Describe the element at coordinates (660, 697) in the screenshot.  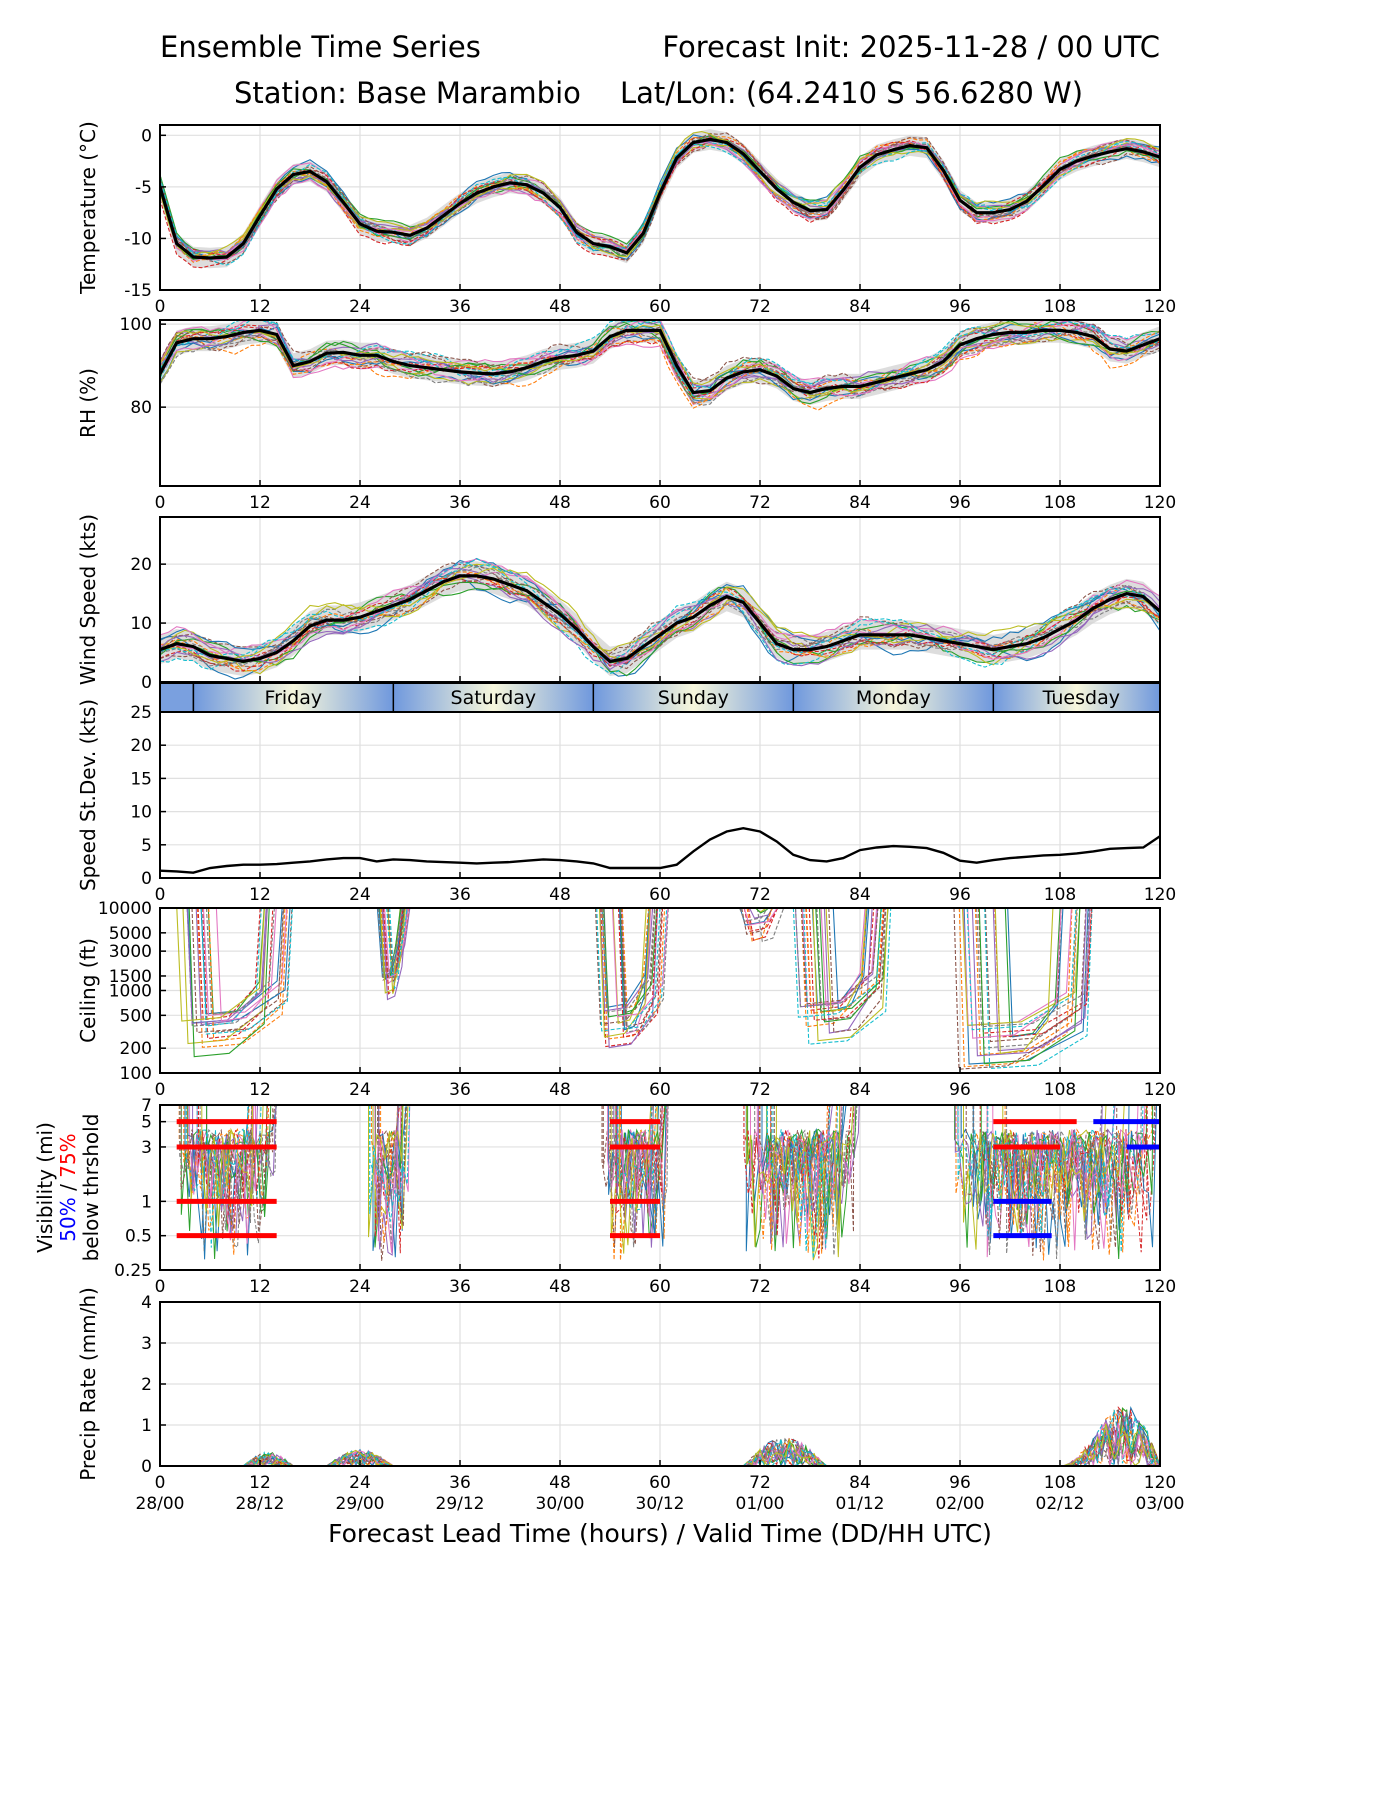
I see `day-band-frame` at that location.